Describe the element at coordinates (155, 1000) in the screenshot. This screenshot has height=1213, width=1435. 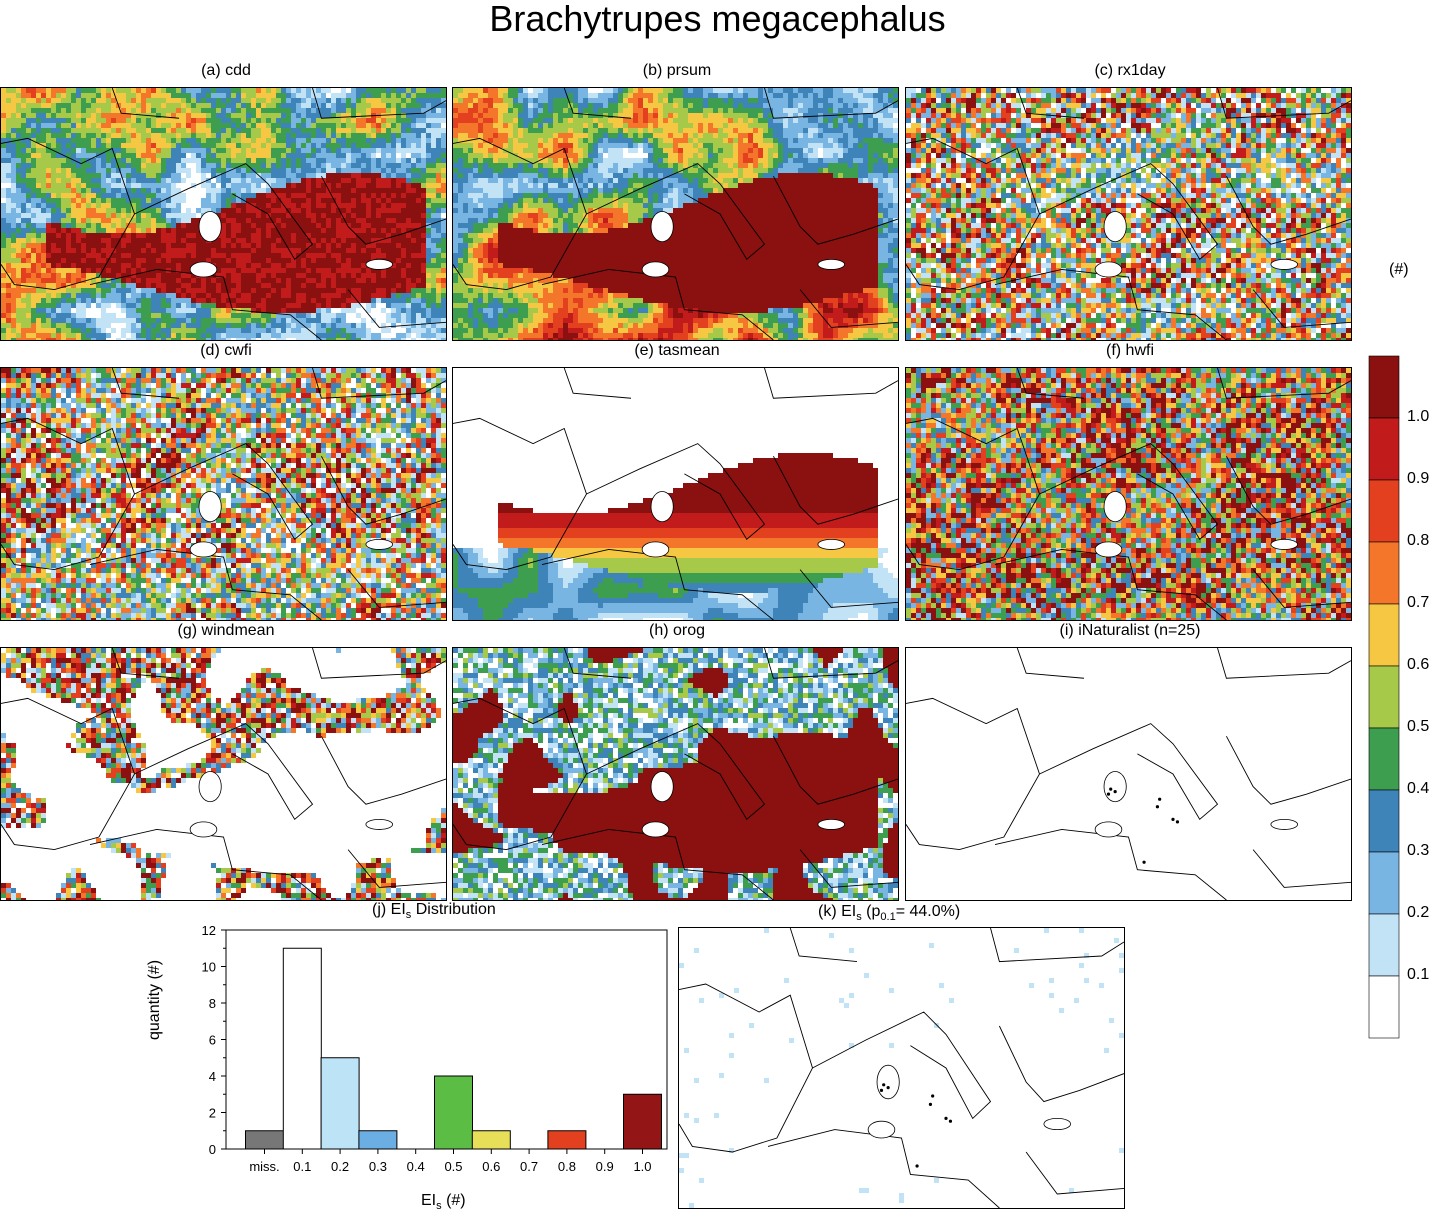
I see `panel-j-ylabel: quantity (#)` at that location.